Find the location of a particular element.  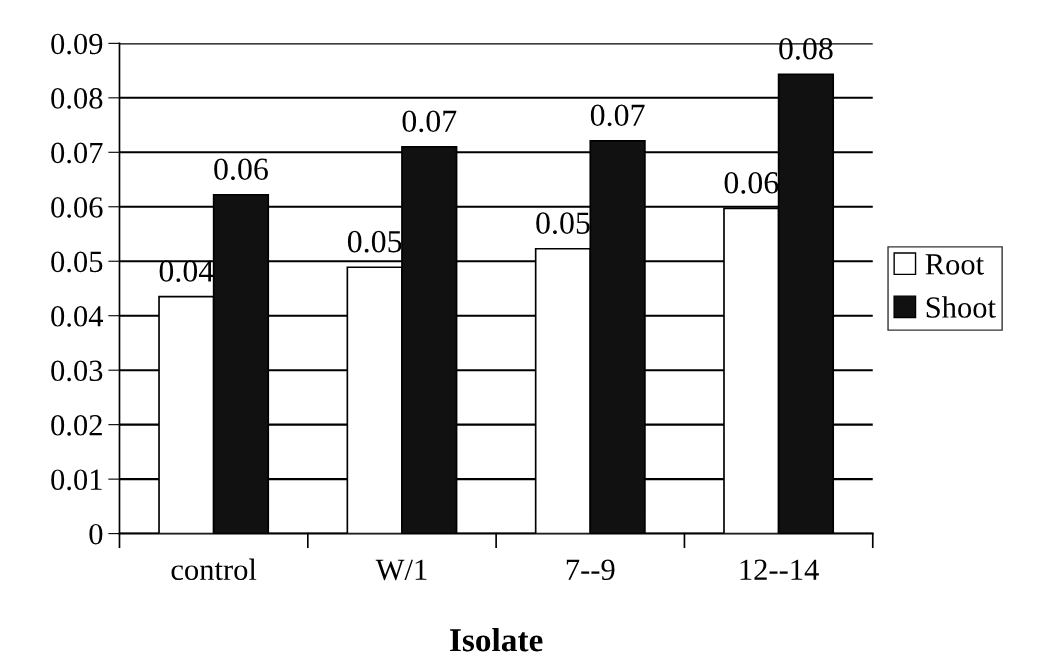

y-tick-label: 0.06 is located at coordinates (77, 207).